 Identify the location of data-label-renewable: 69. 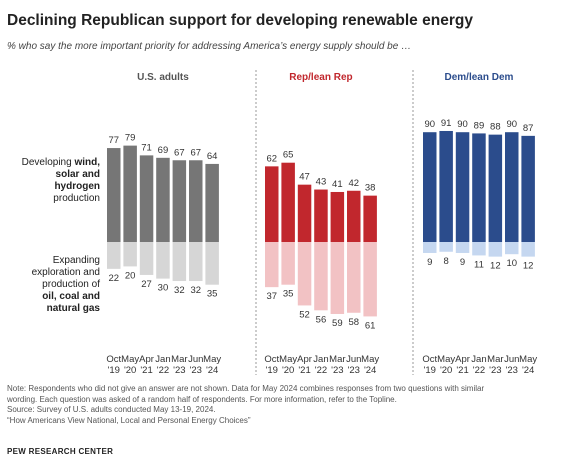
(163, 150).